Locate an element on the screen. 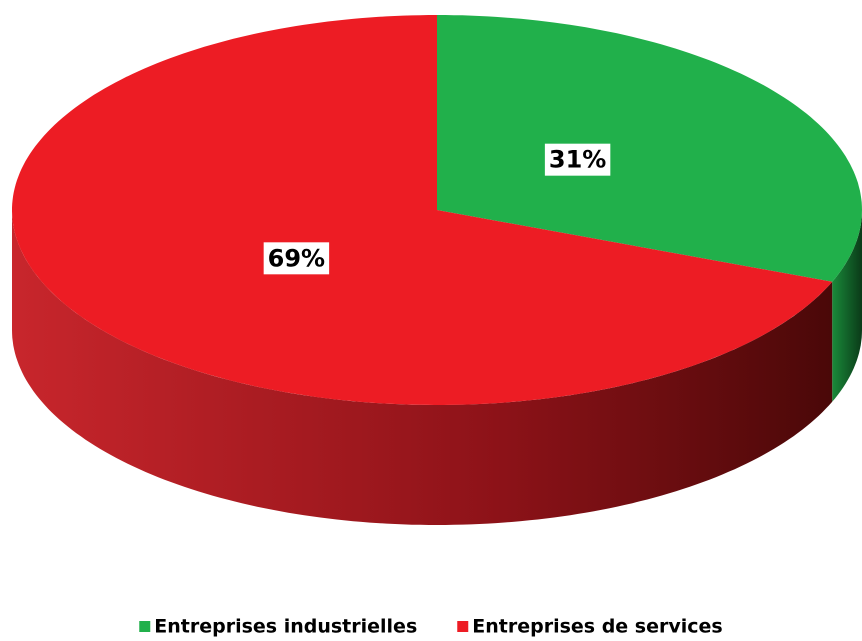  legend-label: Entreprises industrielles is located at coordinates (285, 627).